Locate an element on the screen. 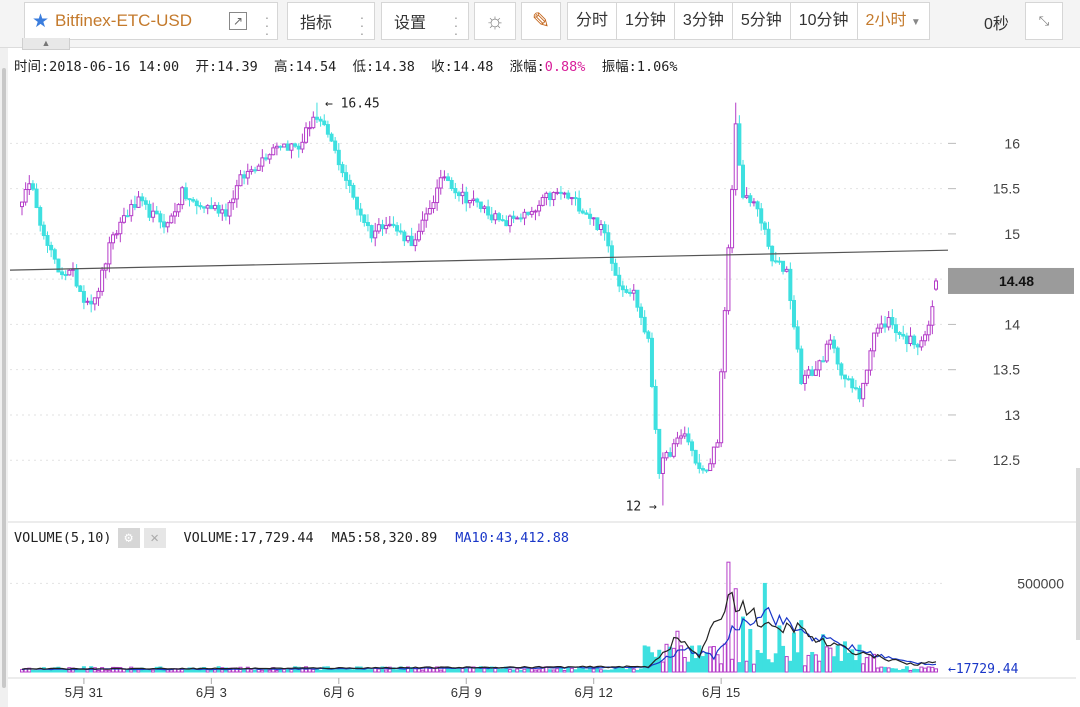  indicators-label: 指标 is located at coordinates (316, 23).